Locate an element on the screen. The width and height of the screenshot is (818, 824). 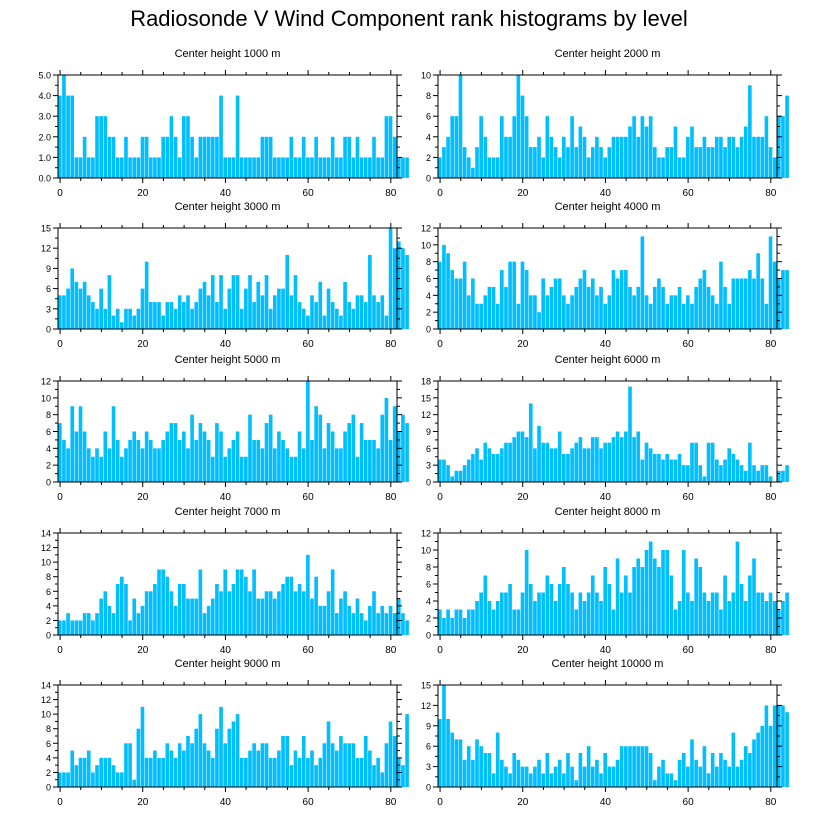
y-tick-label: 0 is located at coordinates (48, 330).